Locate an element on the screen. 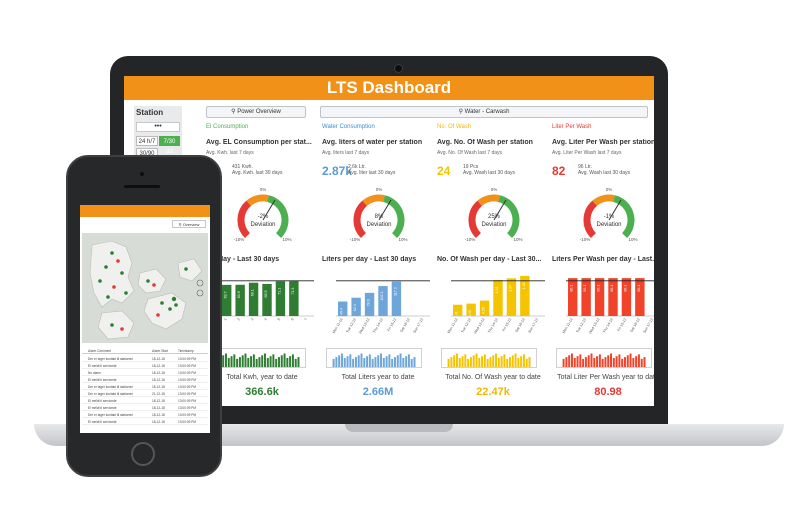 The image size is (800, 522). header-timestamp: Timestamp is located at coordinates (186, 351).